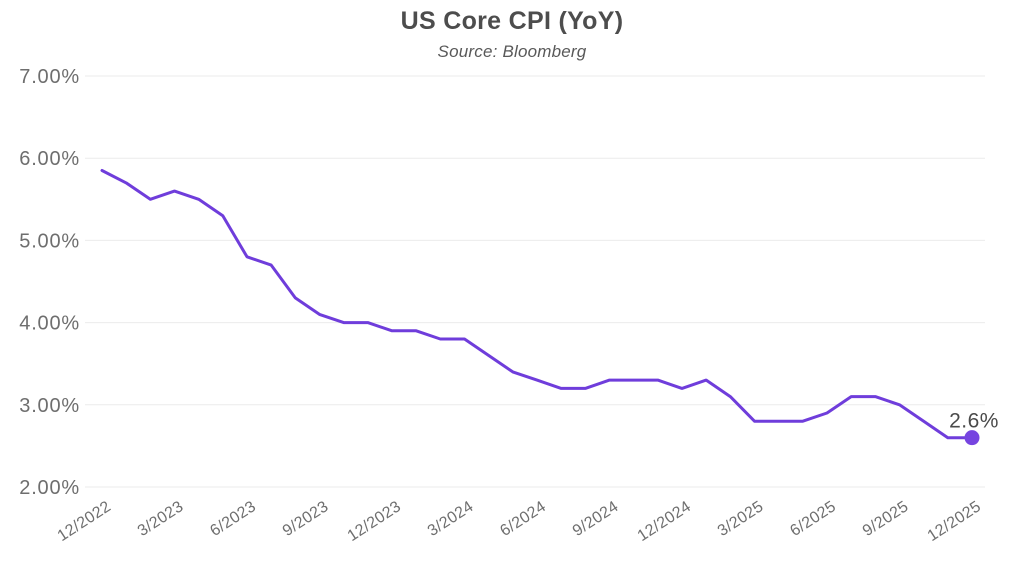  What do you see at coordinates (972, 438) in the screenshot?
I see `last-point-marker` at bounding box center [972, 438].